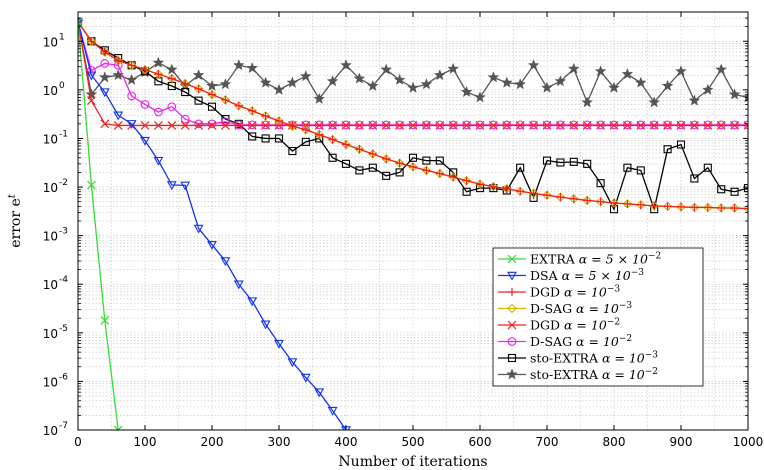  I want to click on legend-item: DGD α = 10−3, so click(559, 292).